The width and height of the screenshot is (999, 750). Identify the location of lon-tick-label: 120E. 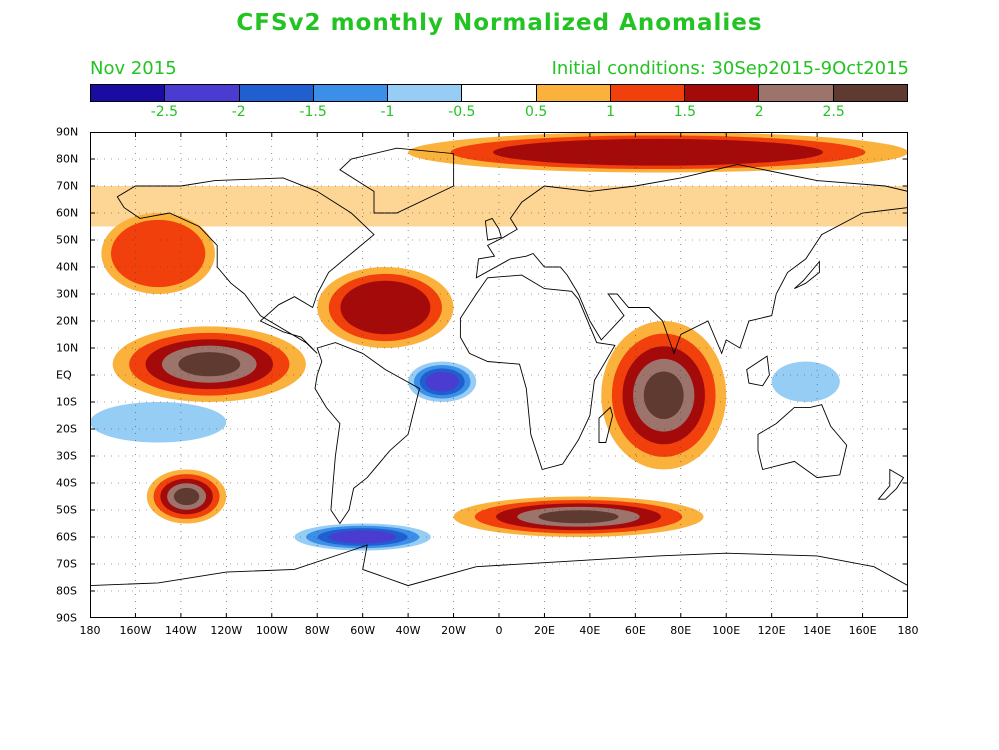
(771, 630).